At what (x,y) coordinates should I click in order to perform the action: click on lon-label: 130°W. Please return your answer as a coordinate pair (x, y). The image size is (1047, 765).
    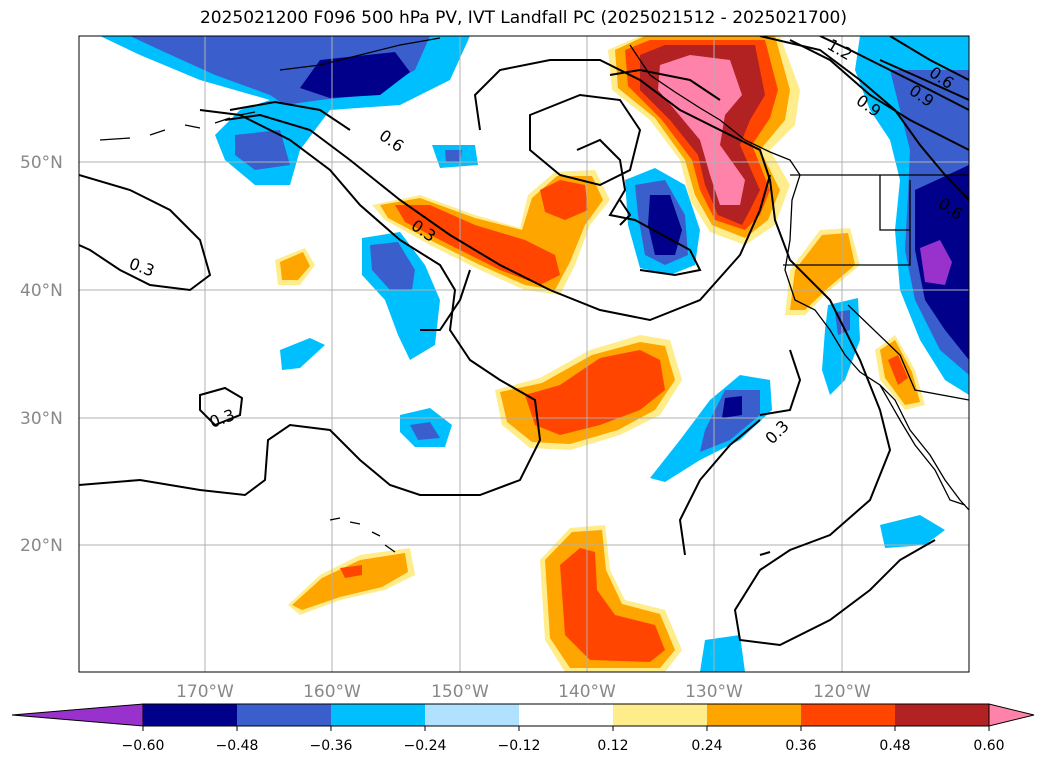
    Looking at the image, I should click on (714, 692).